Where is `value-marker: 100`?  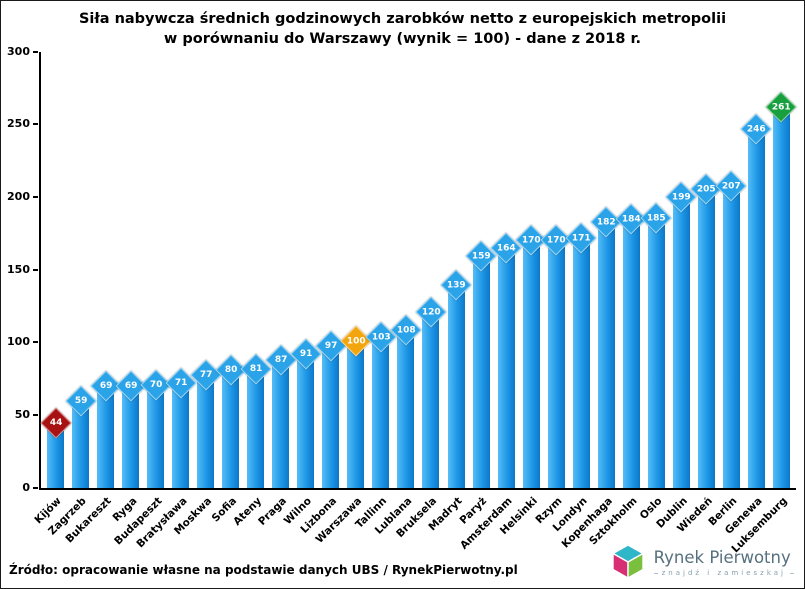
value-marker: 100 is located at coordinates (356, 341).